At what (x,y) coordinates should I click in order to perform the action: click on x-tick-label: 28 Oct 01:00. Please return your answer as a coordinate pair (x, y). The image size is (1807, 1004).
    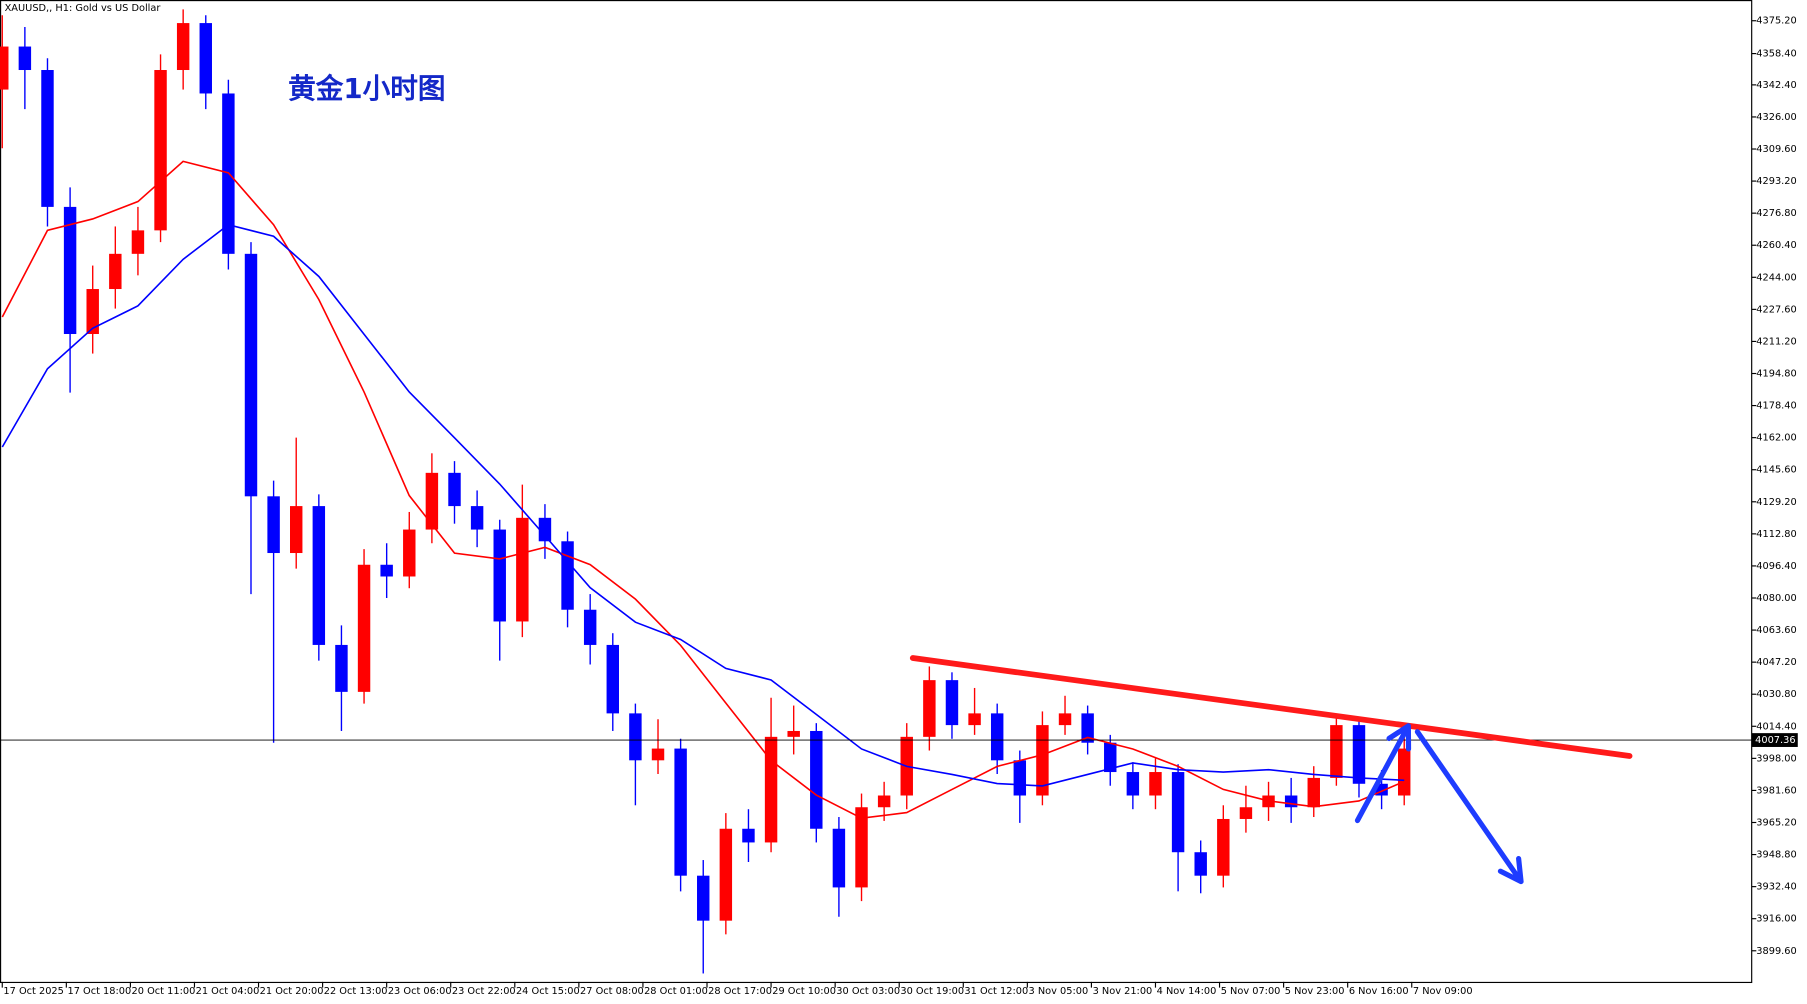
    Looking at the image, I should click on (676, 991).